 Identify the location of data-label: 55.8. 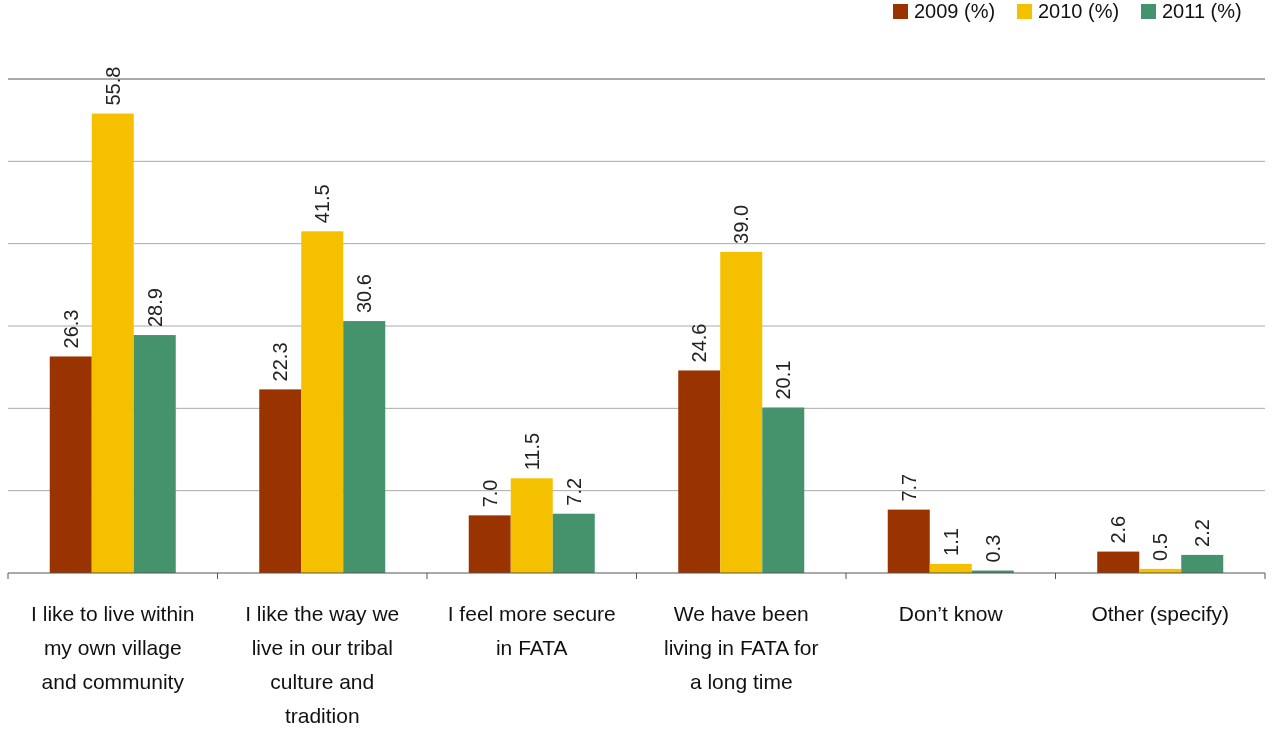
(112, 86).